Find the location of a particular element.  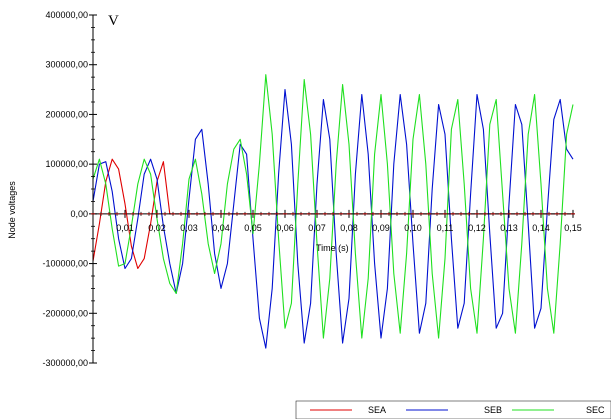

x-tick-label: 0,15 is located at coordinates (573, 228).